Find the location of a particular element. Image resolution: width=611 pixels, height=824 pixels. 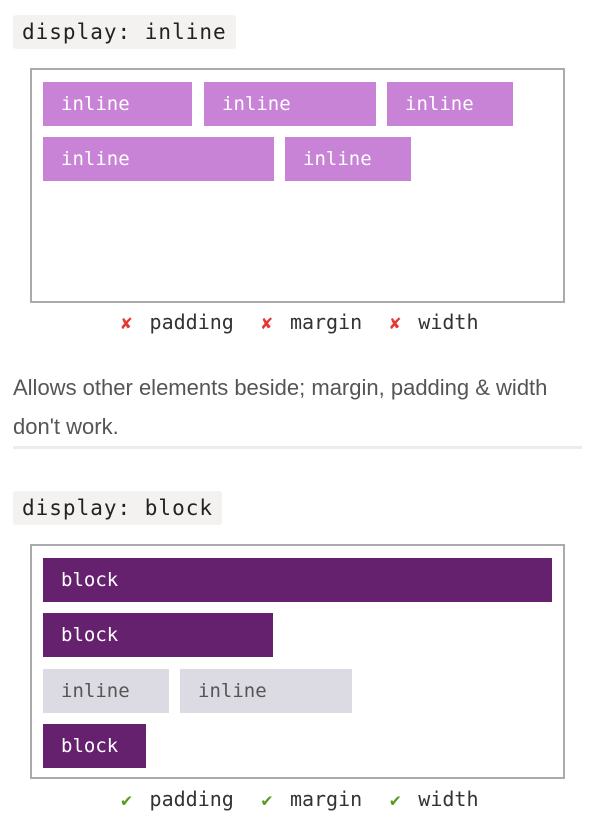

block-legend: ✔ padding ✔ margin ✔ width is located at coordinates (297, 799).